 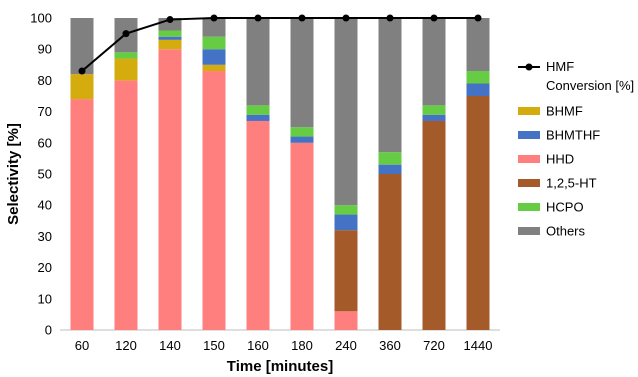 I want to click on y-tick-label: 50, so click(x=45, y=174).